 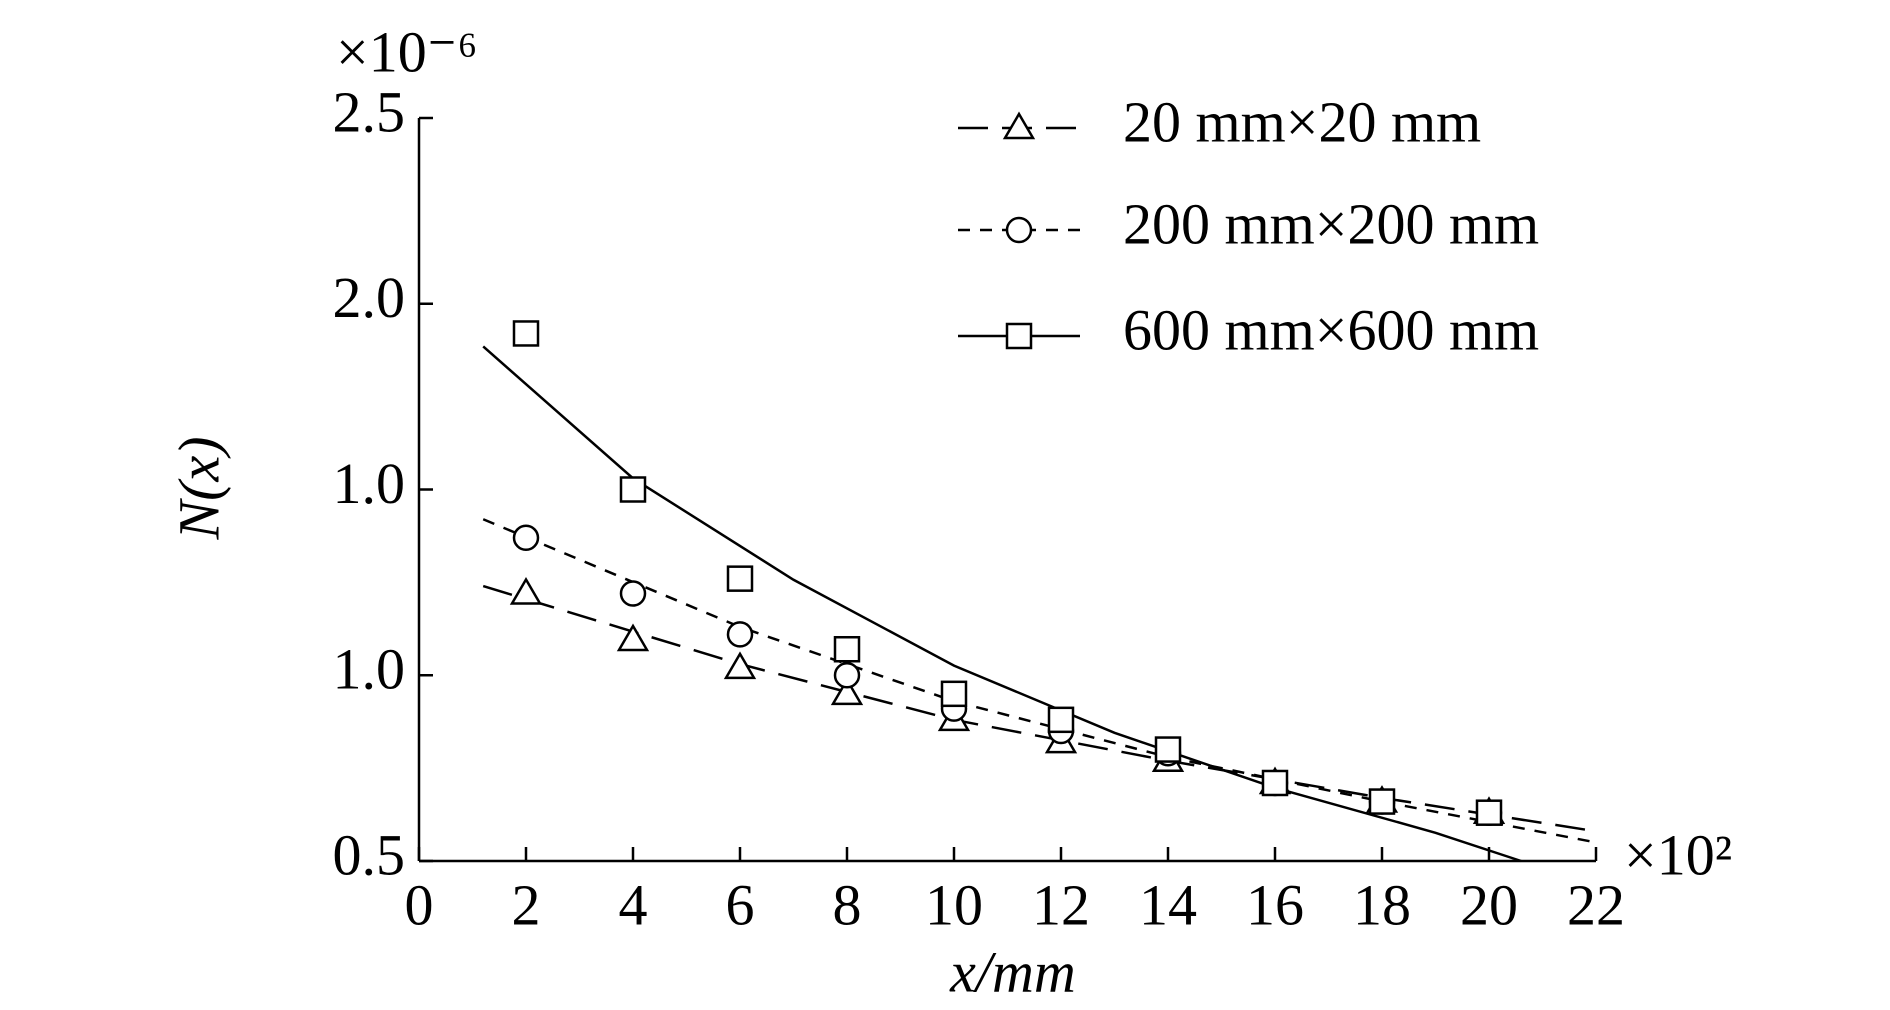 What do you see at coordinates (1678, 854) in the screenshot?
I see `x-multiplier: ×10²` at bounding box center [1678, 854].